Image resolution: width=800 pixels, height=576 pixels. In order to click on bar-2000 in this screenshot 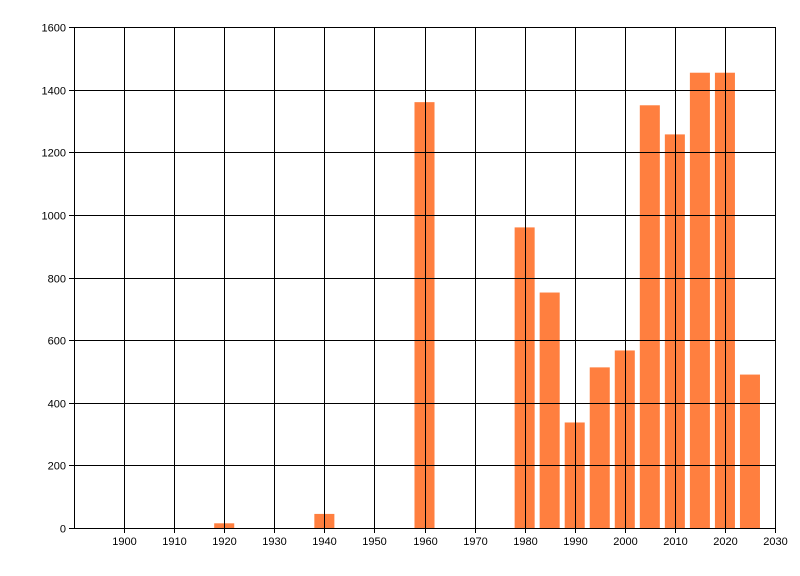, I will do `click(624, 439)`.